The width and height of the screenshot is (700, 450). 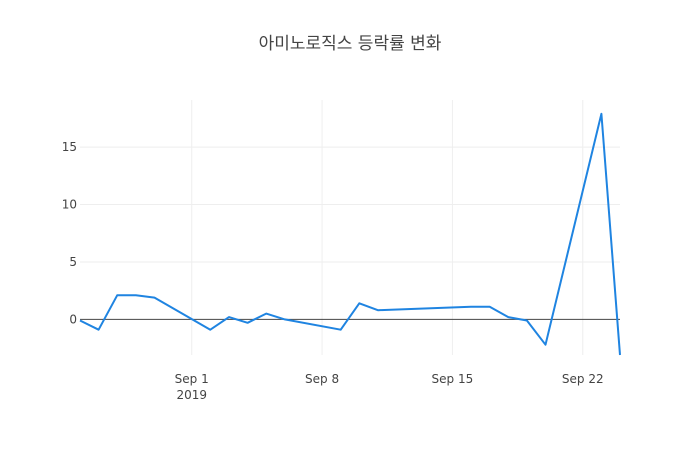 I want to click on x-tick-year-label: 2019, so click(x=191, y=395).